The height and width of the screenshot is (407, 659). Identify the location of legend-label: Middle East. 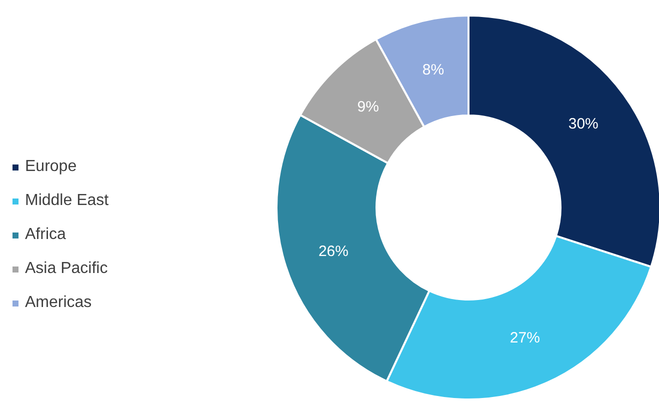
(67, 201).